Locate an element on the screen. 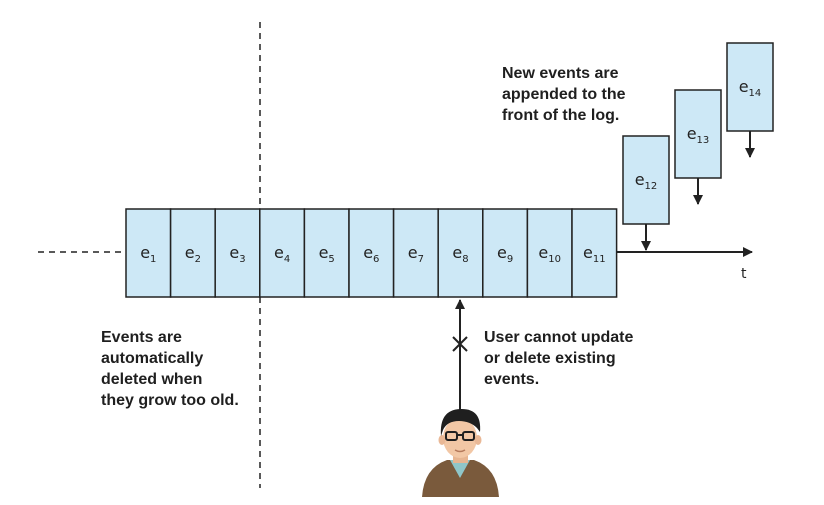  log-cell-label-subscript: 1 is located at coordinates (153, 259).